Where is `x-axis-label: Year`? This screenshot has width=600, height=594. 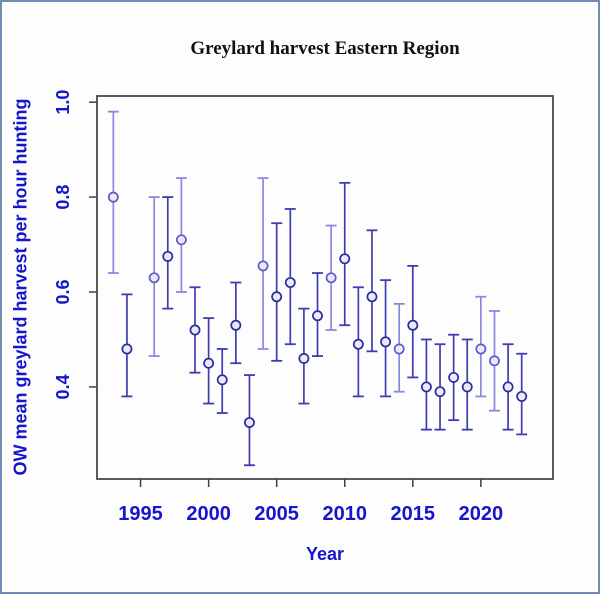 x-axis-label: Year is located at coordinates (325, 554).